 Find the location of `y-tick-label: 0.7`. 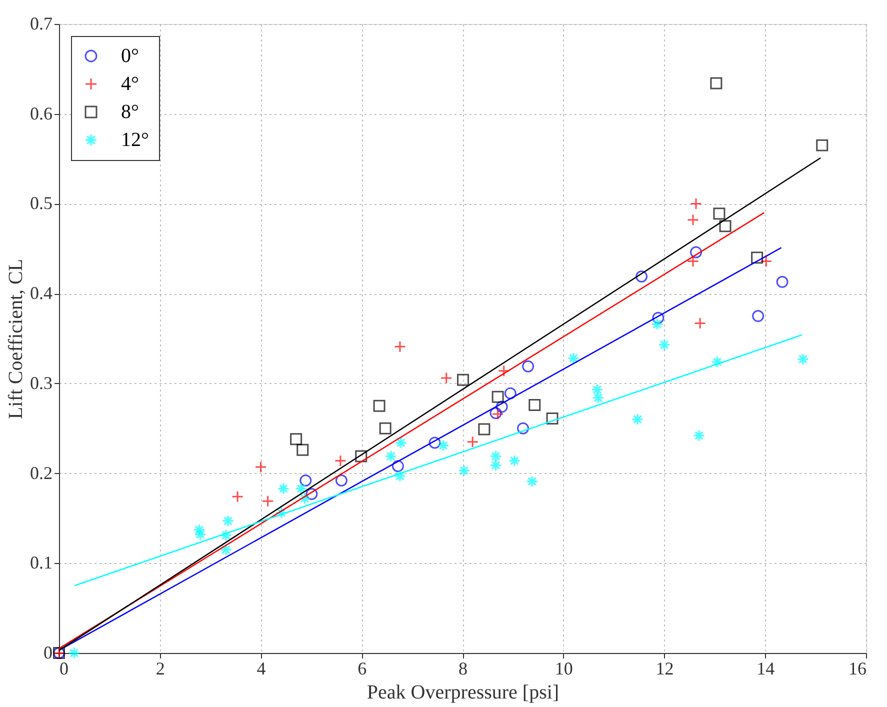

y-tick-label: 0.7 is located at coordinates (41, 24).